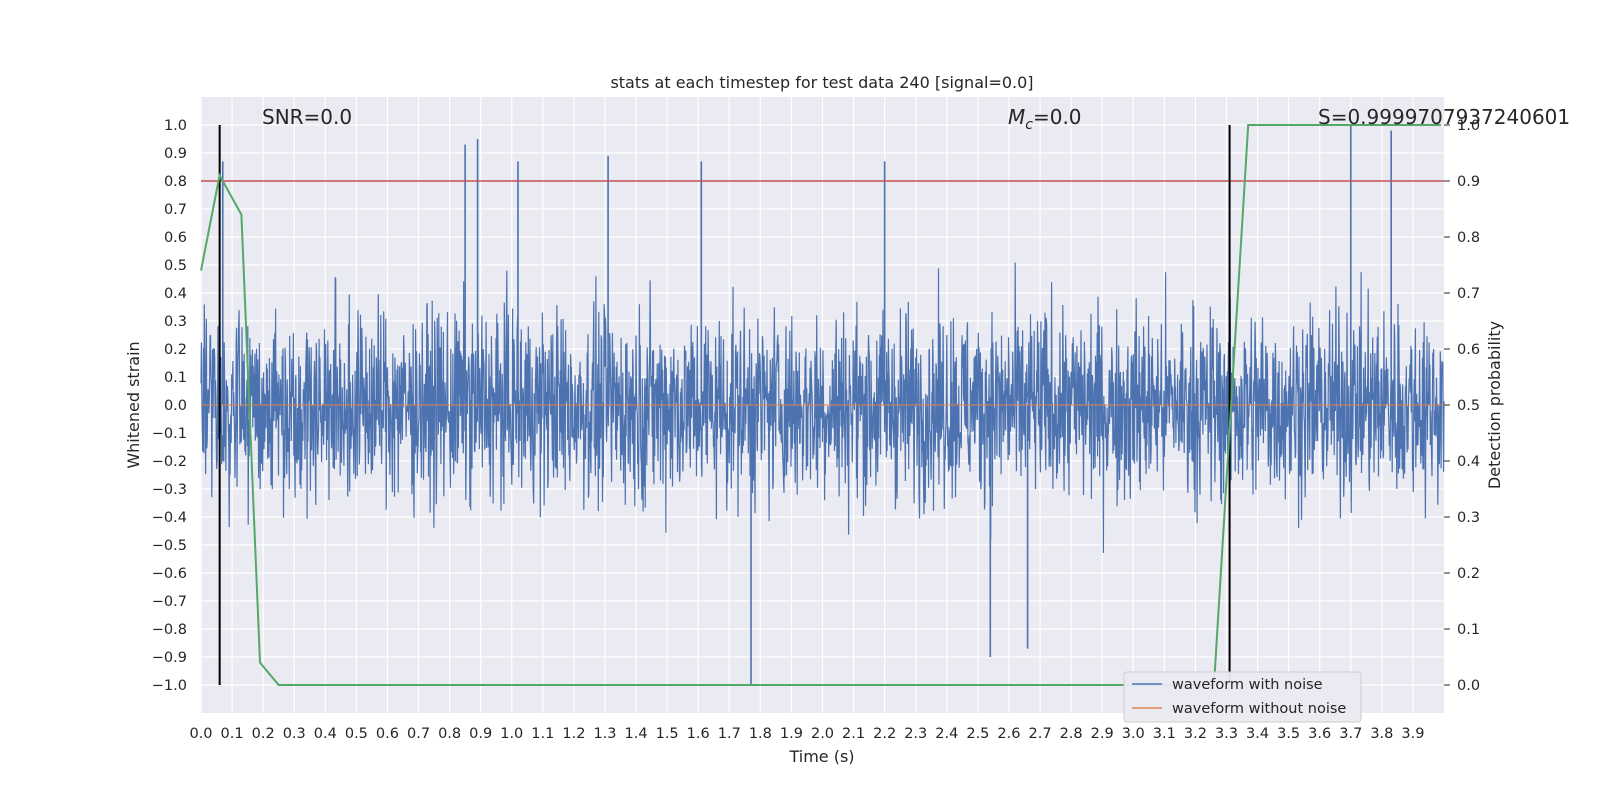 The height and width of the screenshot is (800, 1600). I want to click on y-tick-label: −0.7, so click(169, 602).